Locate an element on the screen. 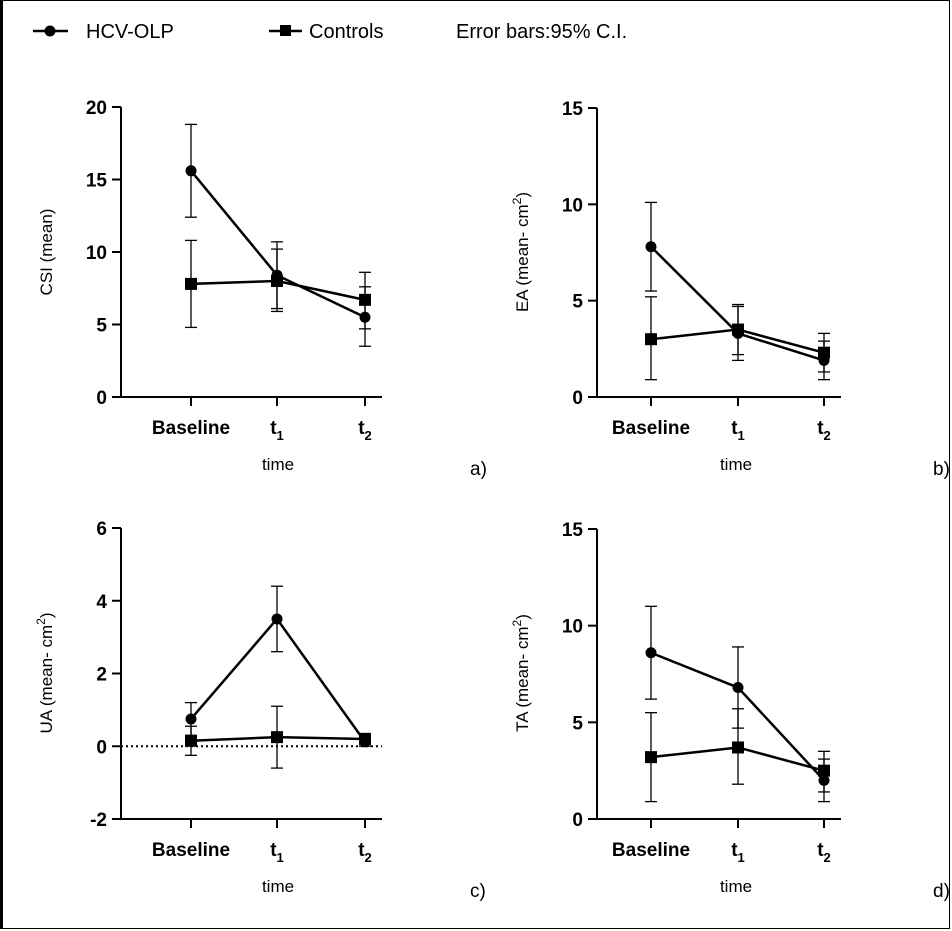 The image size is (952, 931). y-tick-label: -2 is located at coordinates (98, 820).